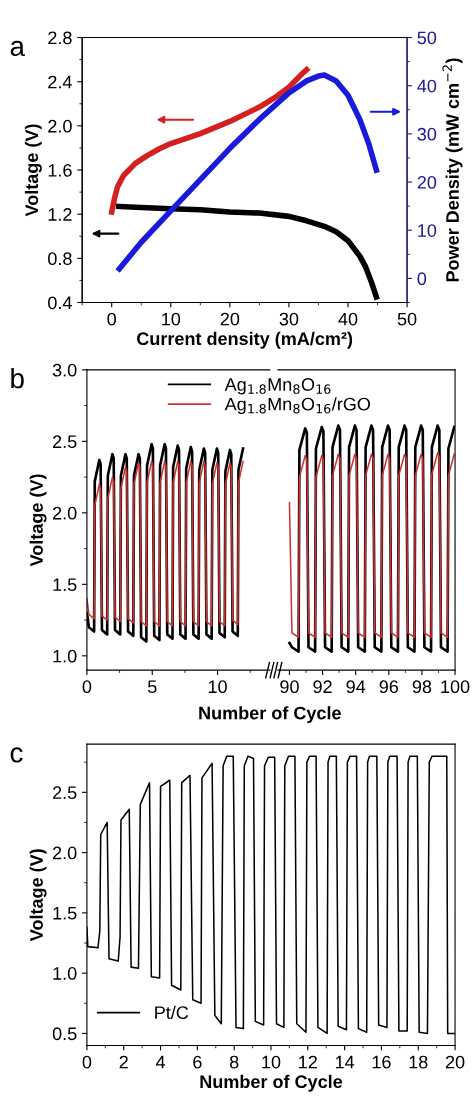  What do you see at coordinates (234, 1062) in the screenshot?
I see `x-tick-label: 8` at bounding box center [234, 1062].